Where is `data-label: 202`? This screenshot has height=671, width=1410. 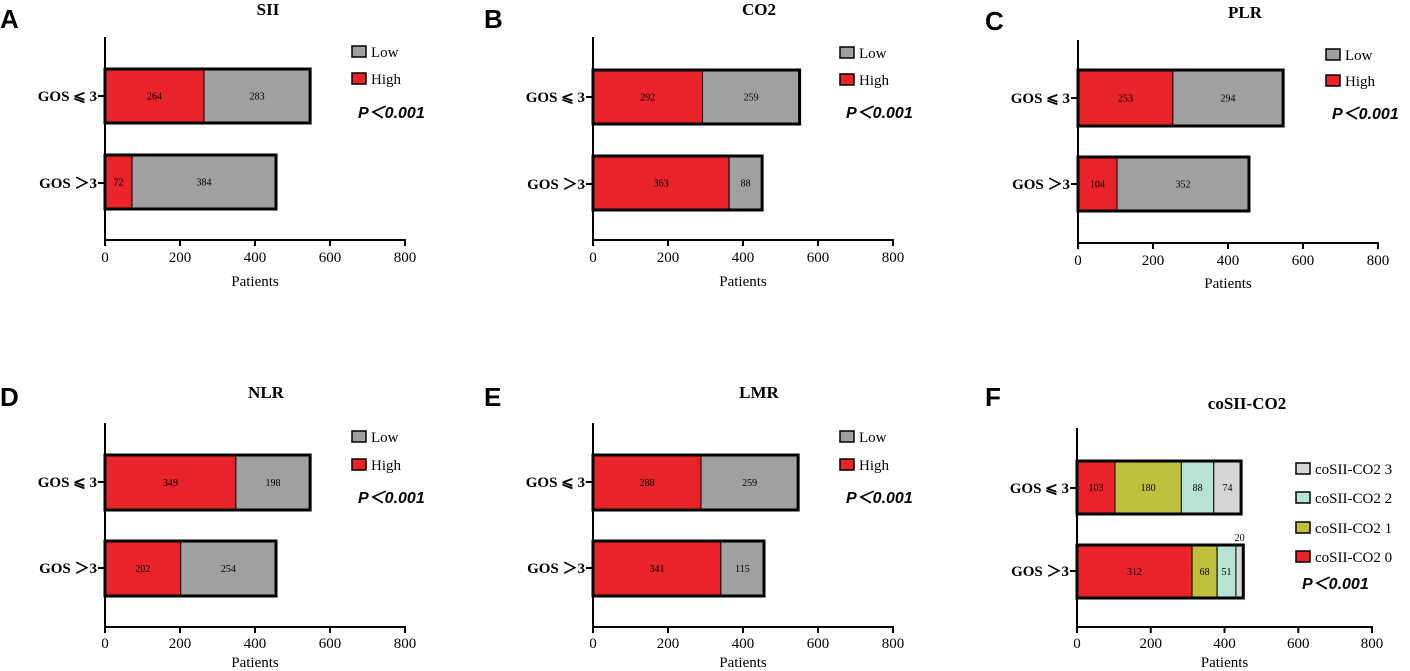
data-label: 202 is located at coordinates (142, 569).